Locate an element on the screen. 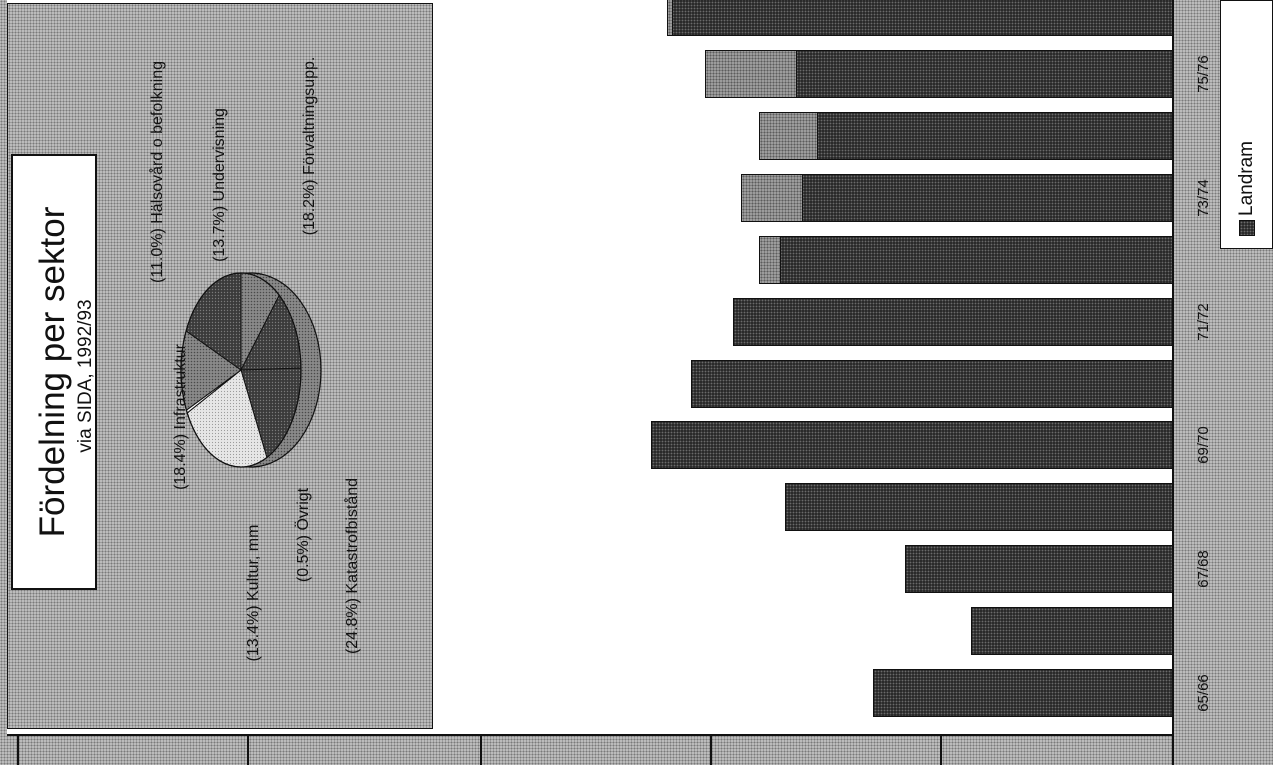 Image resolution: width=1273 pixels, height=765 pixels. legend-swatch-landram is located at coordinates (1247, 228).